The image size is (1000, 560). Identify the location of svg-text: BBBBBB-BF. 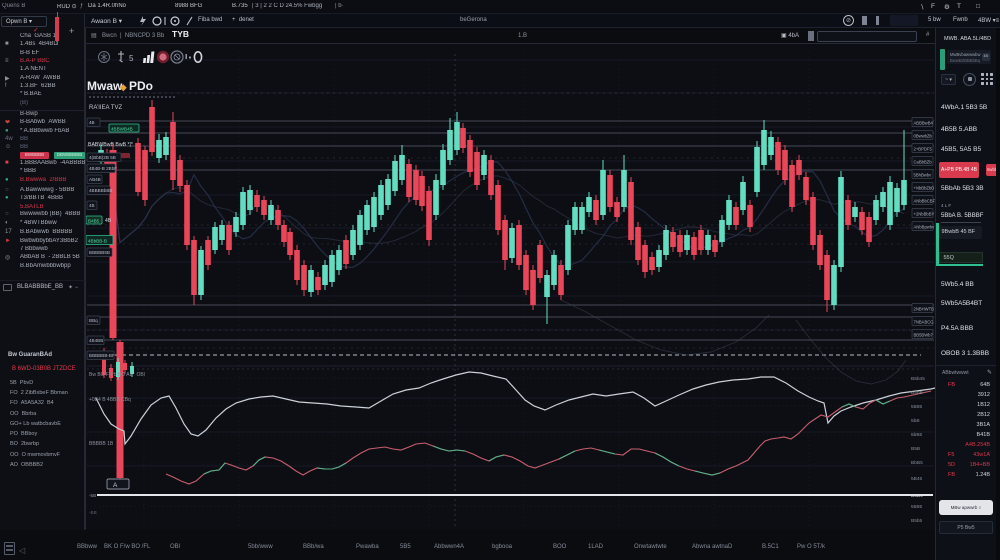
(102, 355).